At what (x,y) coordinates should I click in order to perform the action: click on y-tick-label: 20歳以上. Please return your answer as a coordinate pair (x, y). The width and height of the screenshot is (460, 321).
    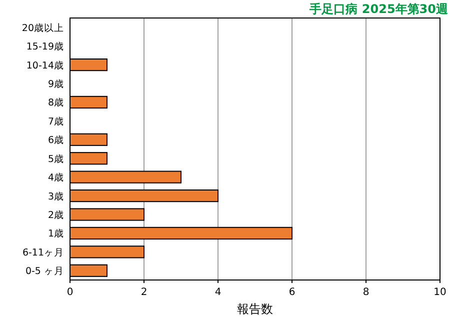
    Looking at the image, I should click on (43, 28).